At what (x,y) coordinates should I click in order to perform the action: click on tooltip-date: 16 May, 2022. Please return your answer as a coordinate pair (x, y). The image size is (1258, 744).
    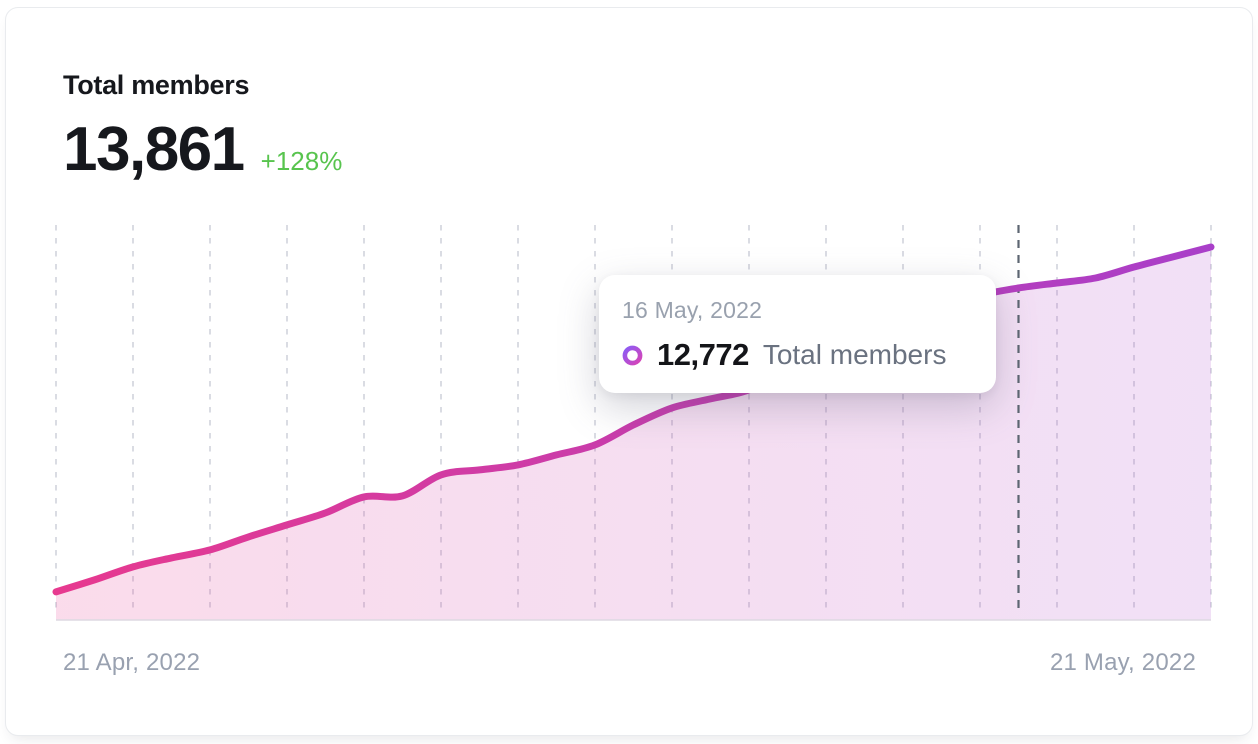
    Looking at the image, I should click on (692, 310).